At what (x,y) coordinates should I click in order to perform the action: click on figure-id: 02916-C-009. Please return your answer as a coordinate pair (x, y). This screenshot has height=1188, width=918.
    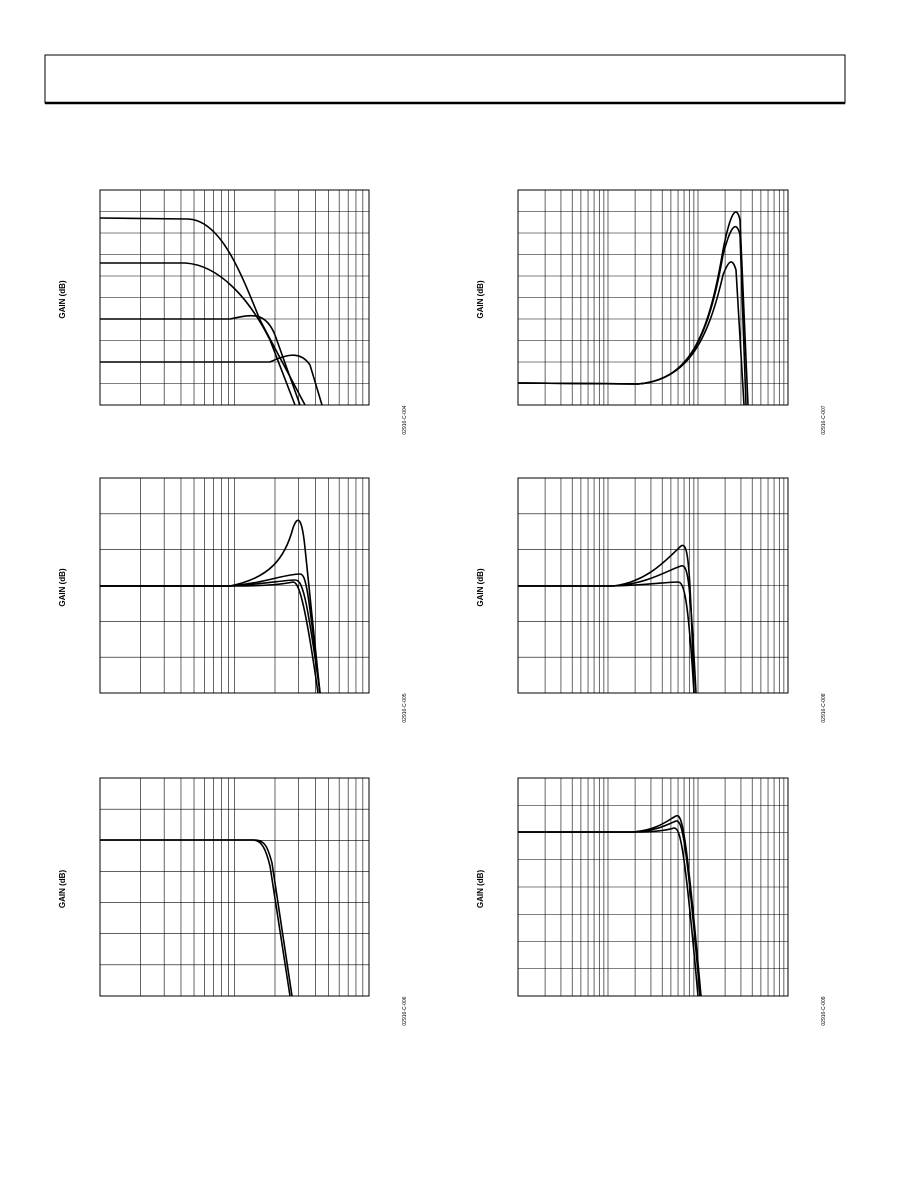
    Looking at the image, I should click on (824, 1010).